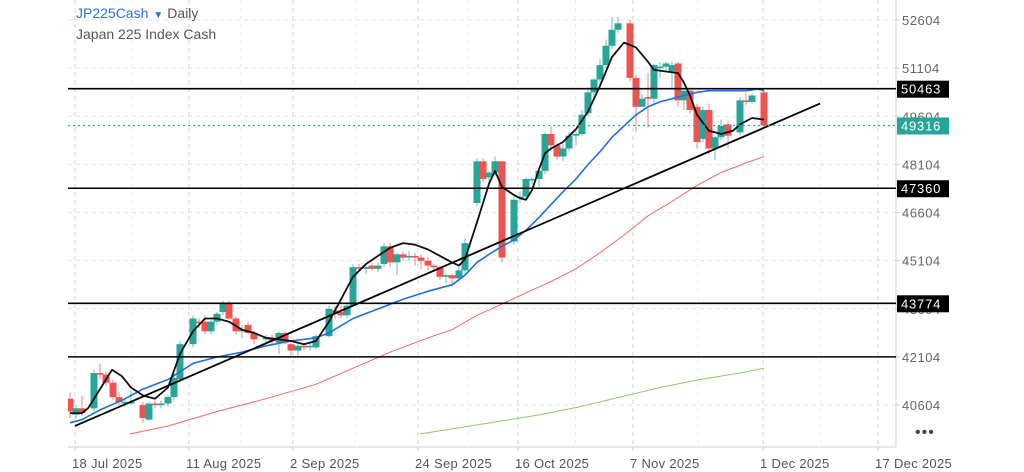 This screenshot has width=1024, height=472. I want to click on y-tick-label: 45104, so click(921, 261).